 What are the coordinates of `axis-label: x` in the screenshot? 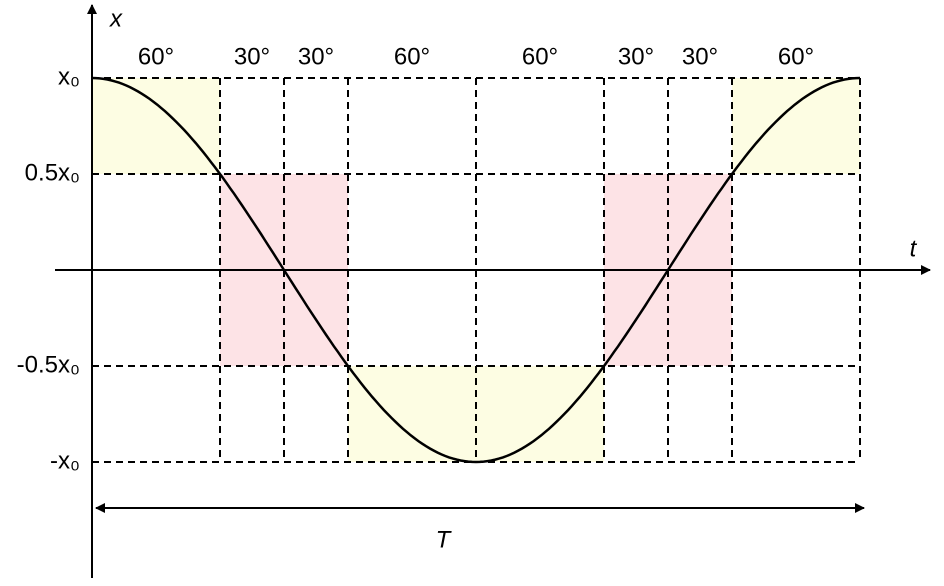 It's located at (116, 18).